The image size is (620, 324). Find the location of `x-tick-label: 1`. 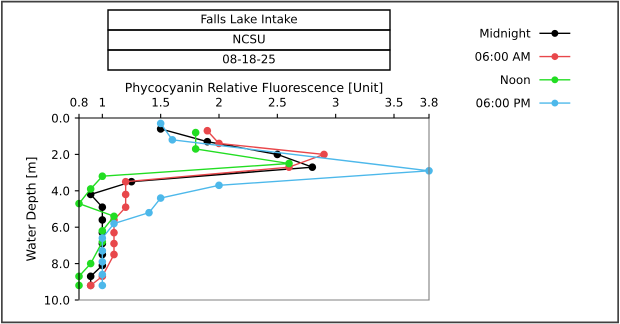

x-tick-label: 1 is located at coordinates (102, 102).